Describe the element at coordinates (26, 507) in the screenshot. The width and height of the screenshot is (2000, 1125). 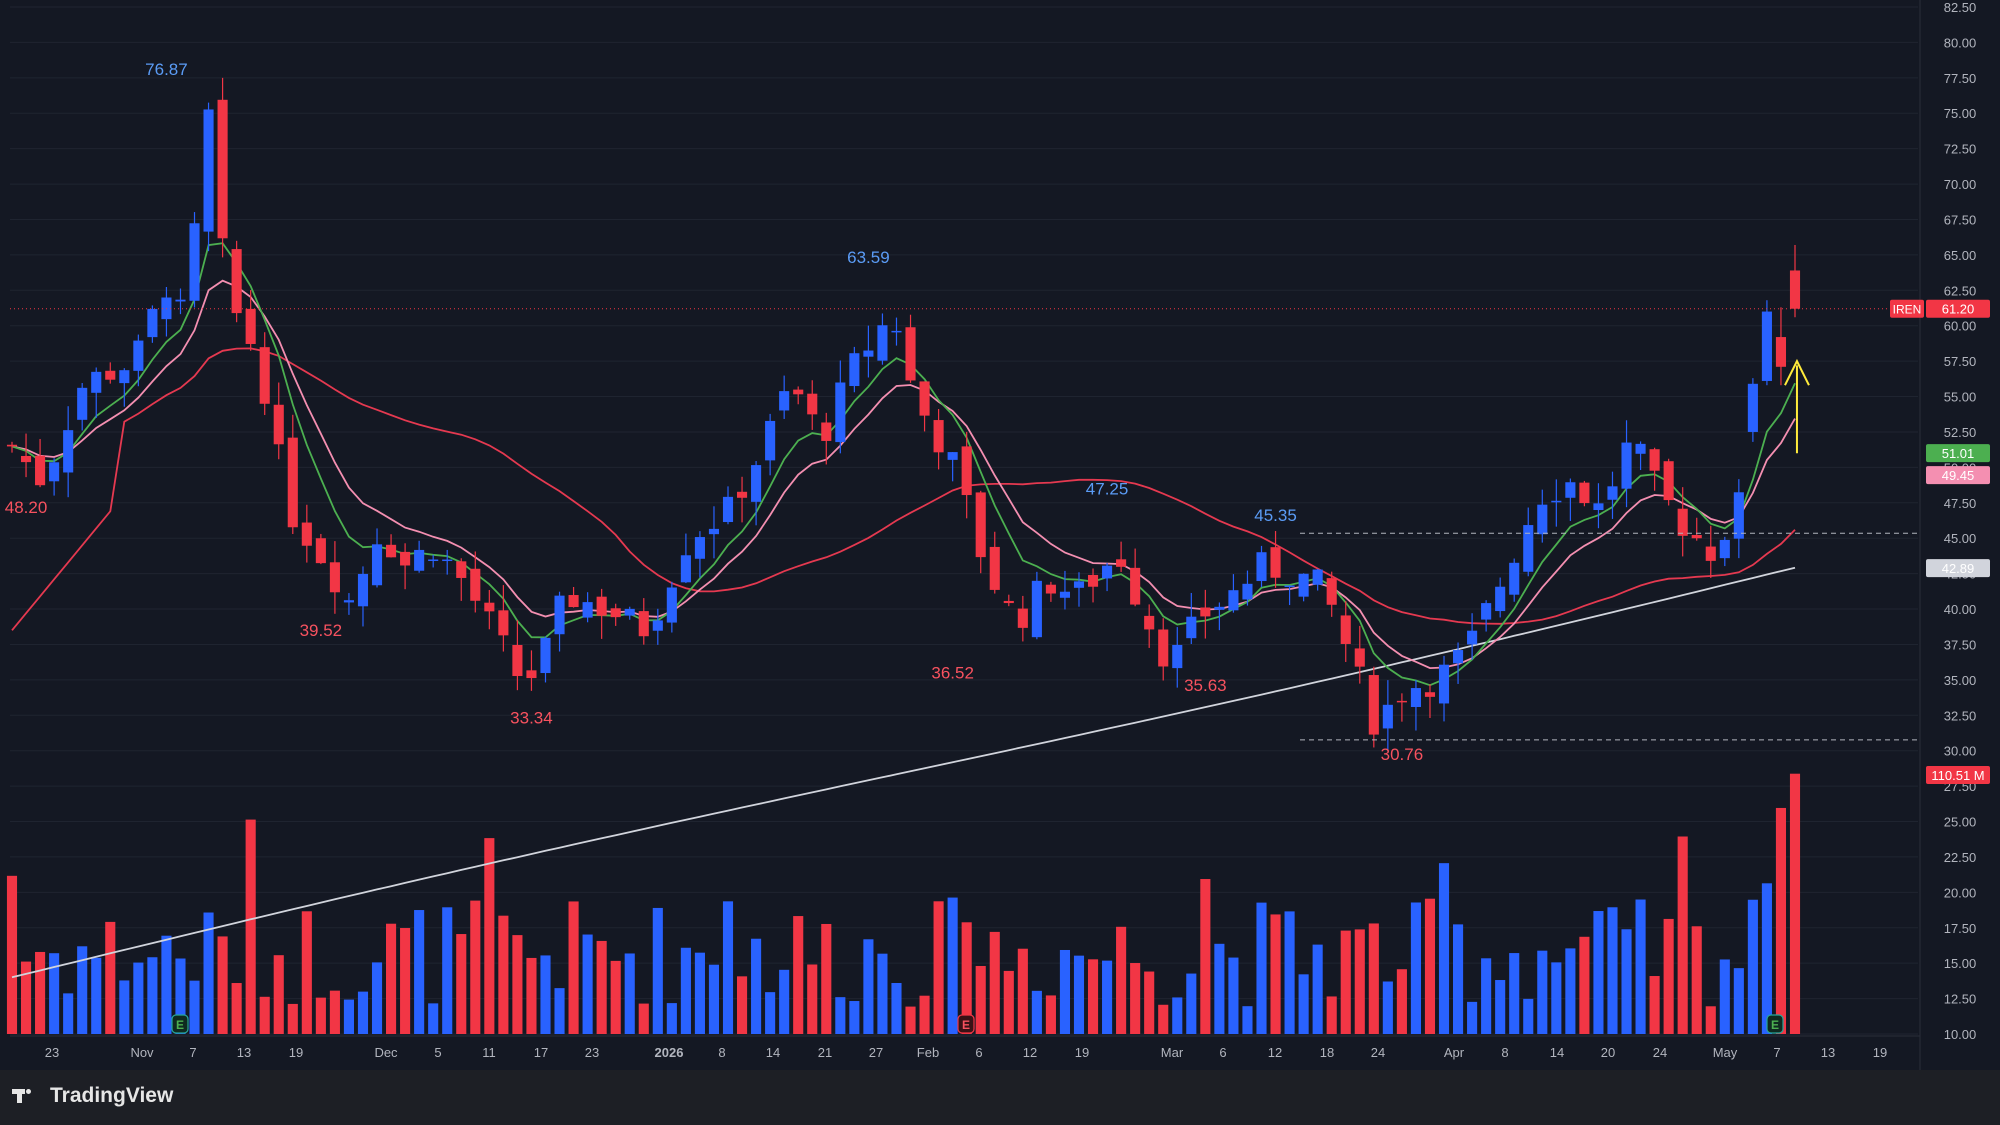
I see `price-annotation: 48.20` at that location.